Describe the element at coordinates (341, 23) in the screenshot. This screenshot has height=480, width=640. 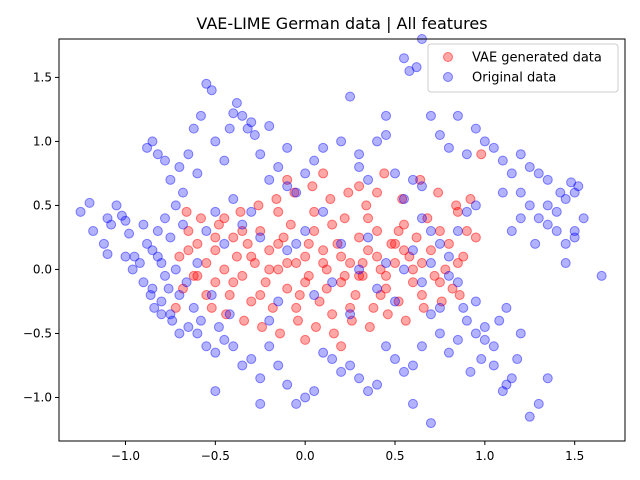
I see `chart-title: VAE-LIME German data | All features` at that location.